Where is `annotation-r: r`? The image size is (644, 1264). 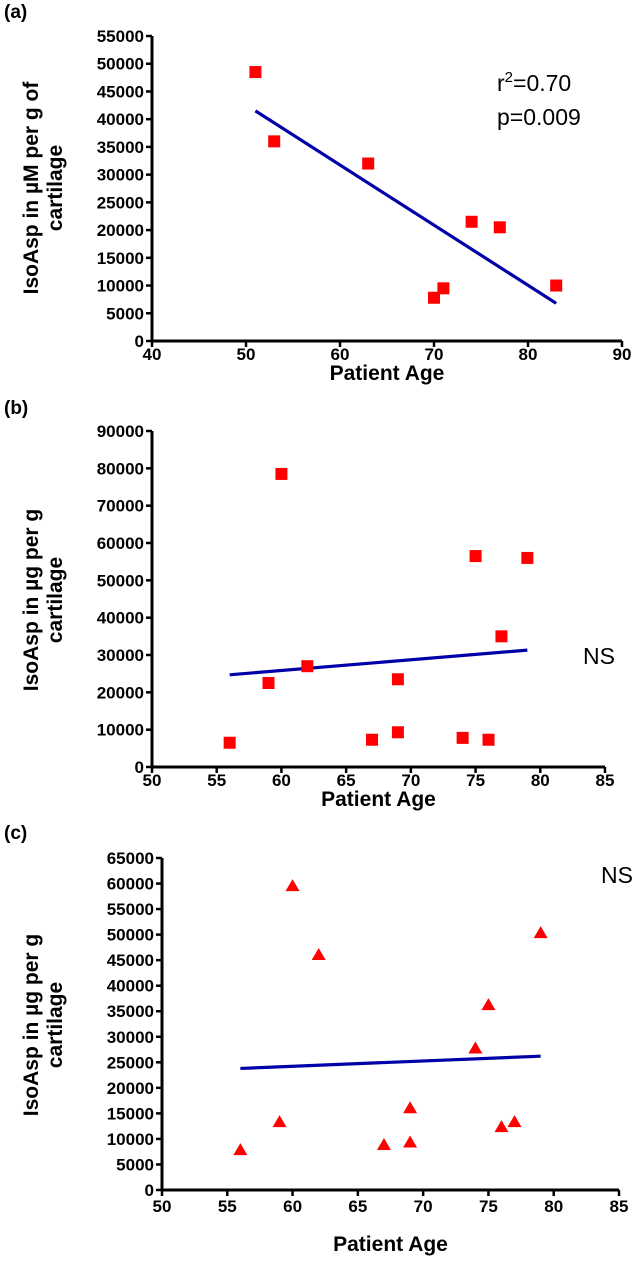 annotation-r: r is located at coordinates (501, 83).